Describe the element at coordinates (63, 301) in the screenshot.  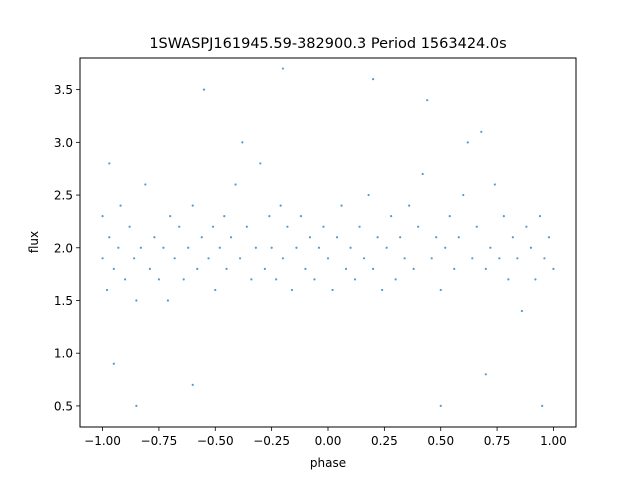
I see `y-tick-label: 1.5` at that location.